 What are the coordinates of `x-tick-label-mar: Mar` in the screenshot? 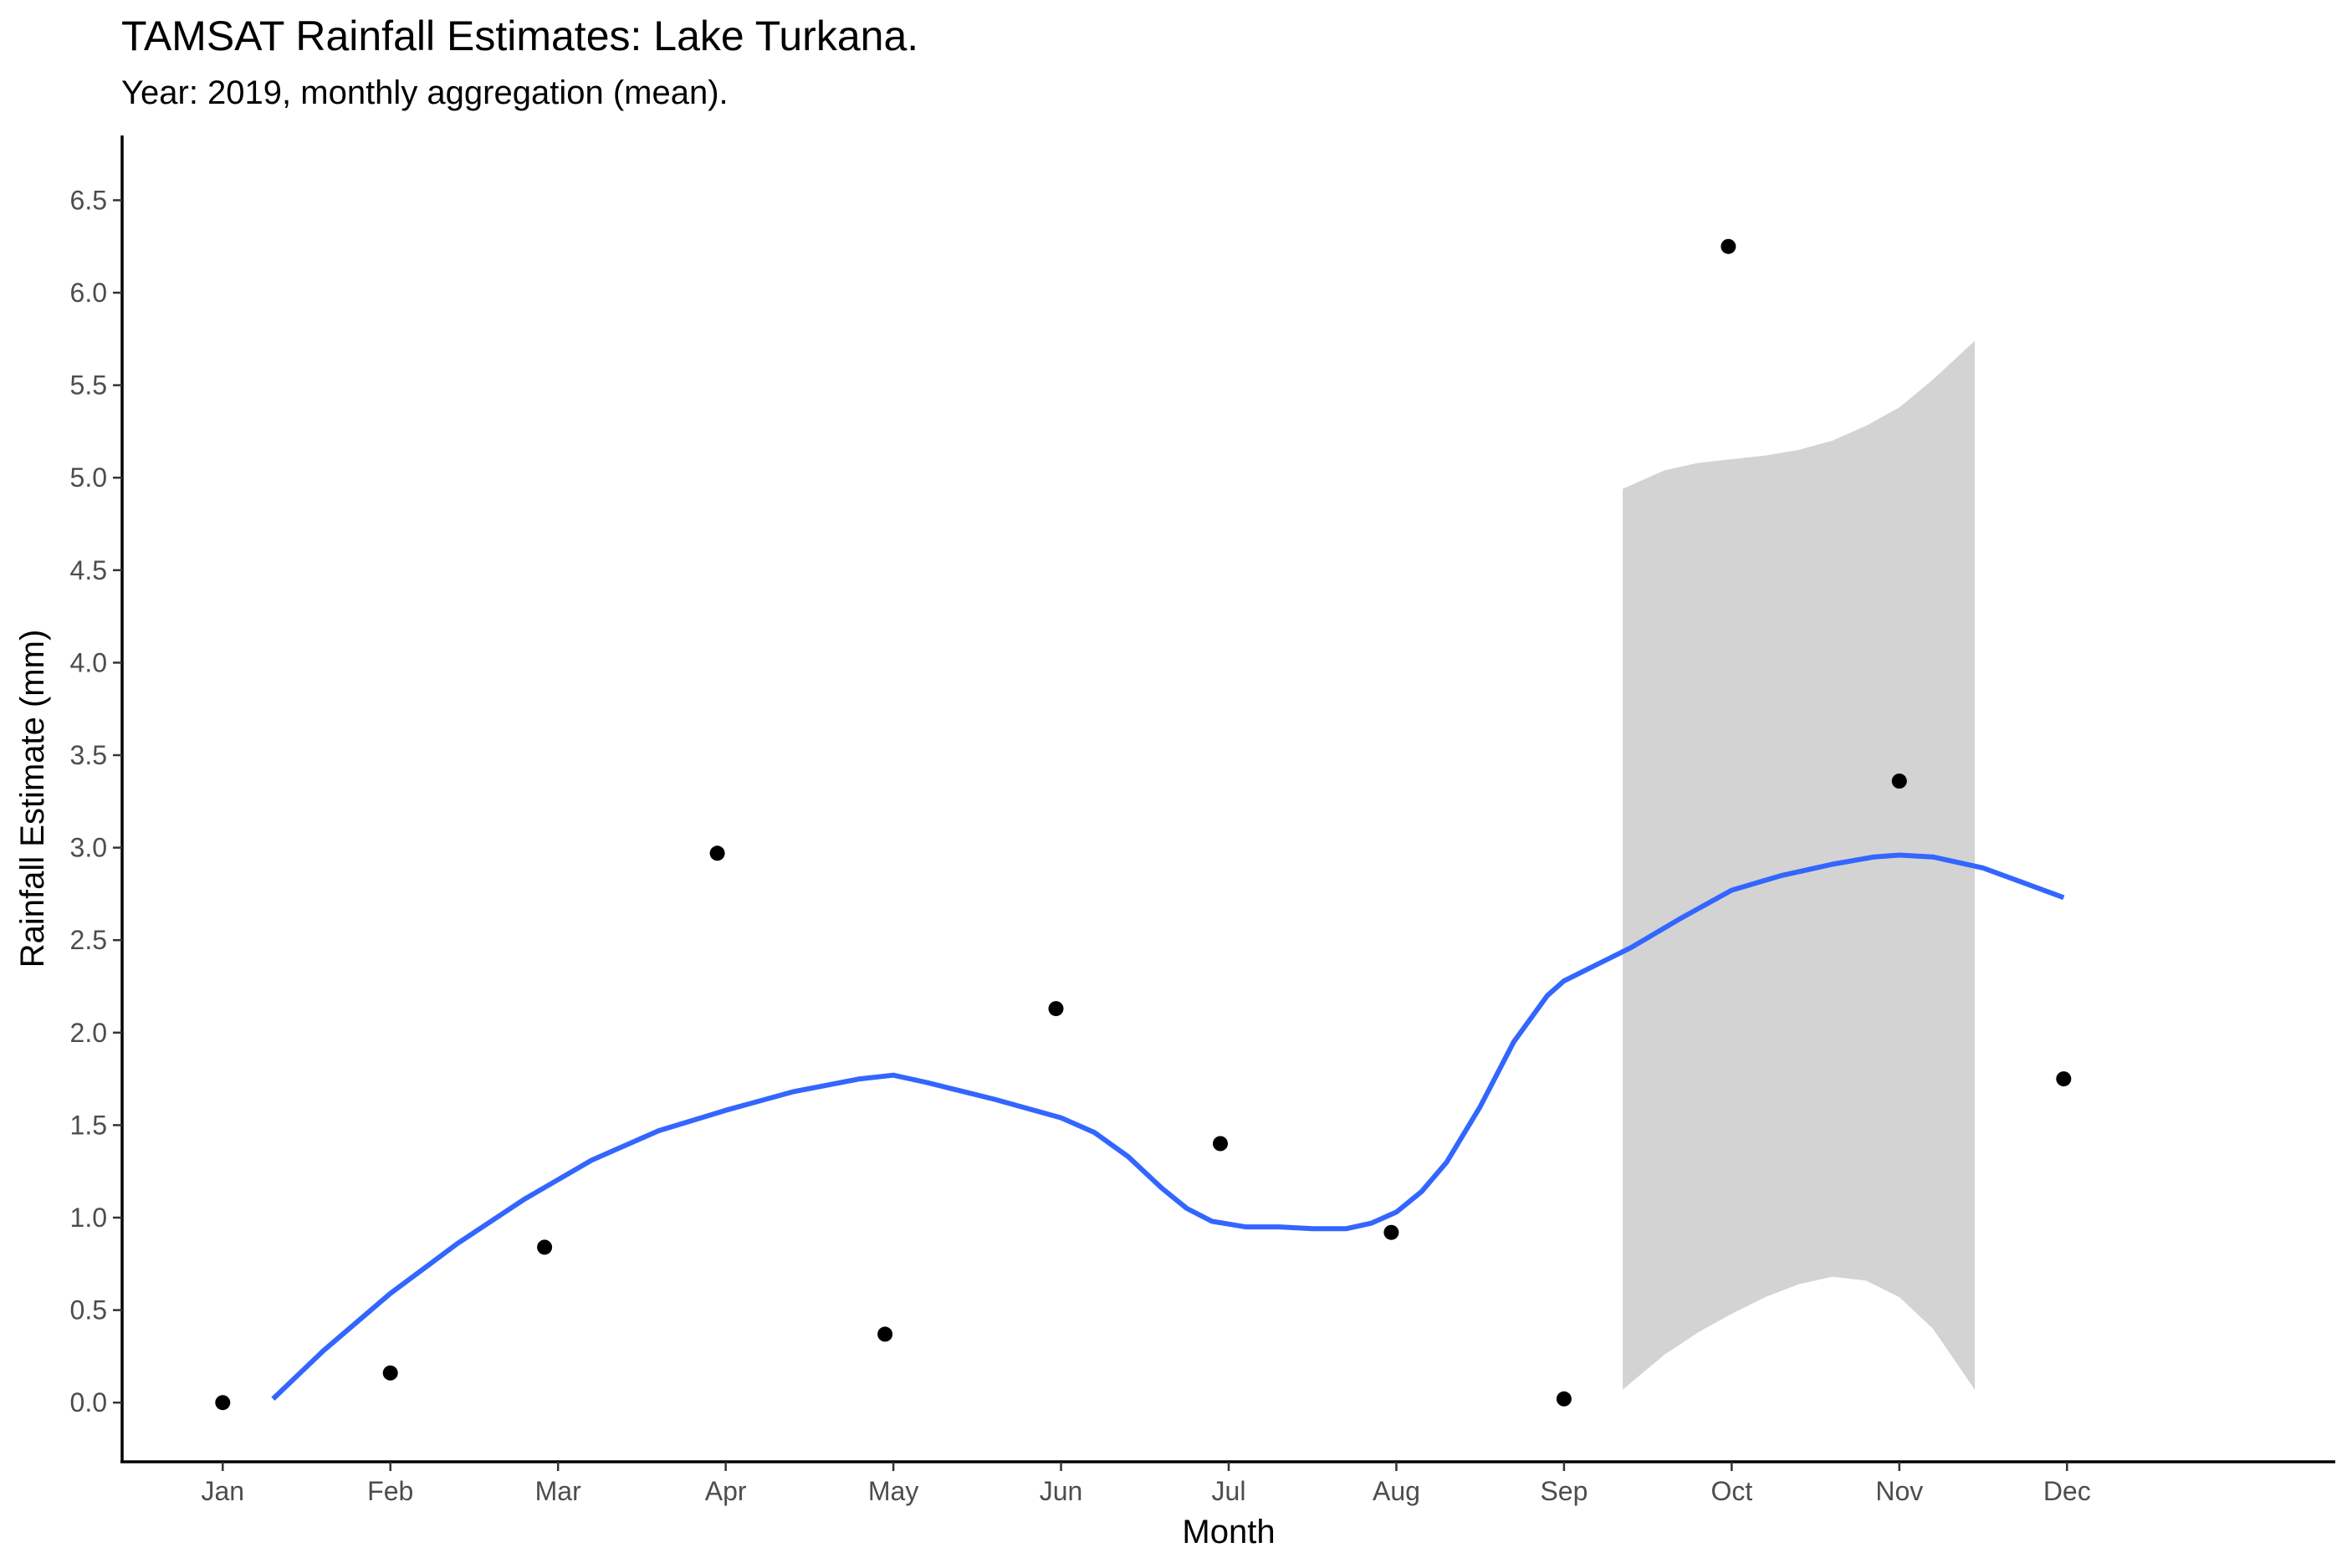 It's located at (558, 1491).